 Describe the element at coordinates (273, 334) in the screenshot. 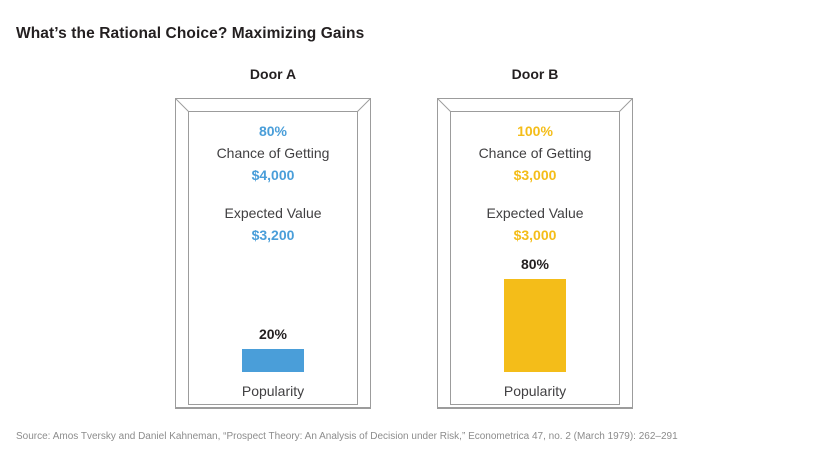

I see `door-a-popularity-percent: 20%` at that location.